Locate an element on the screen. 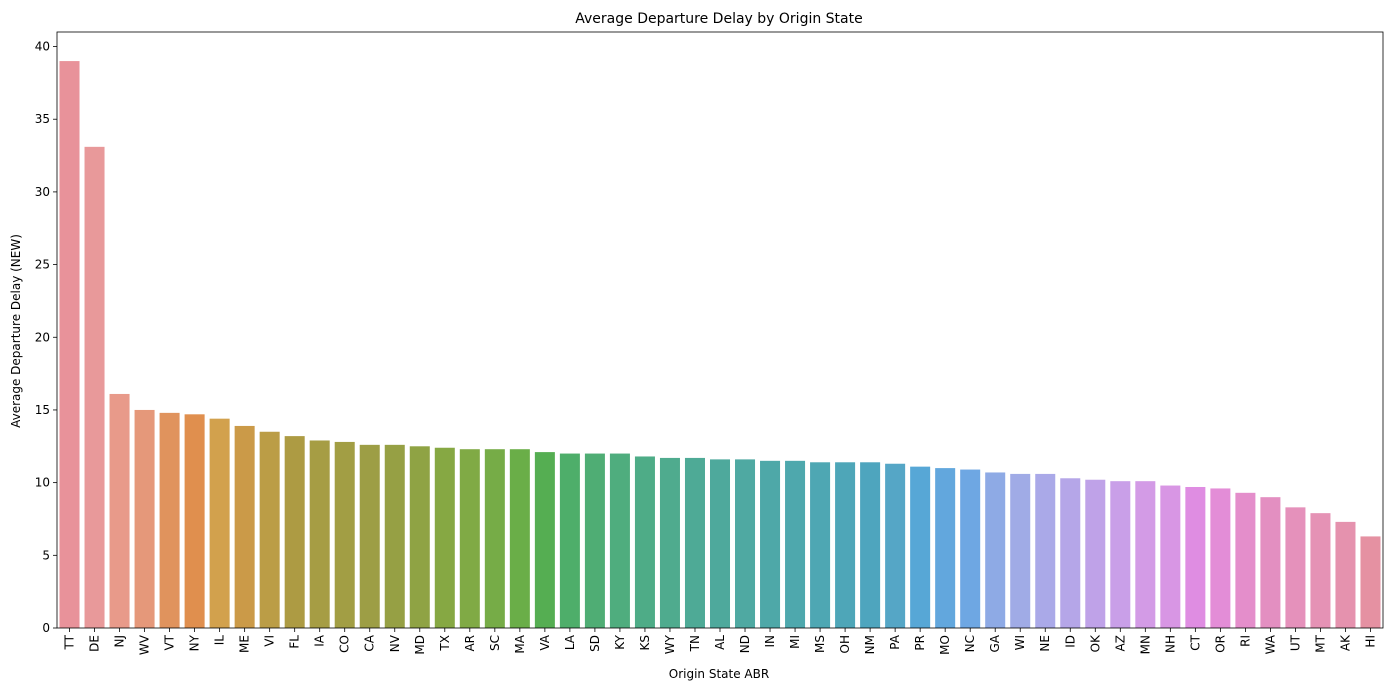 The image size is (1390, 690). x-tick-label: TX is located at coordinates (445, 643).